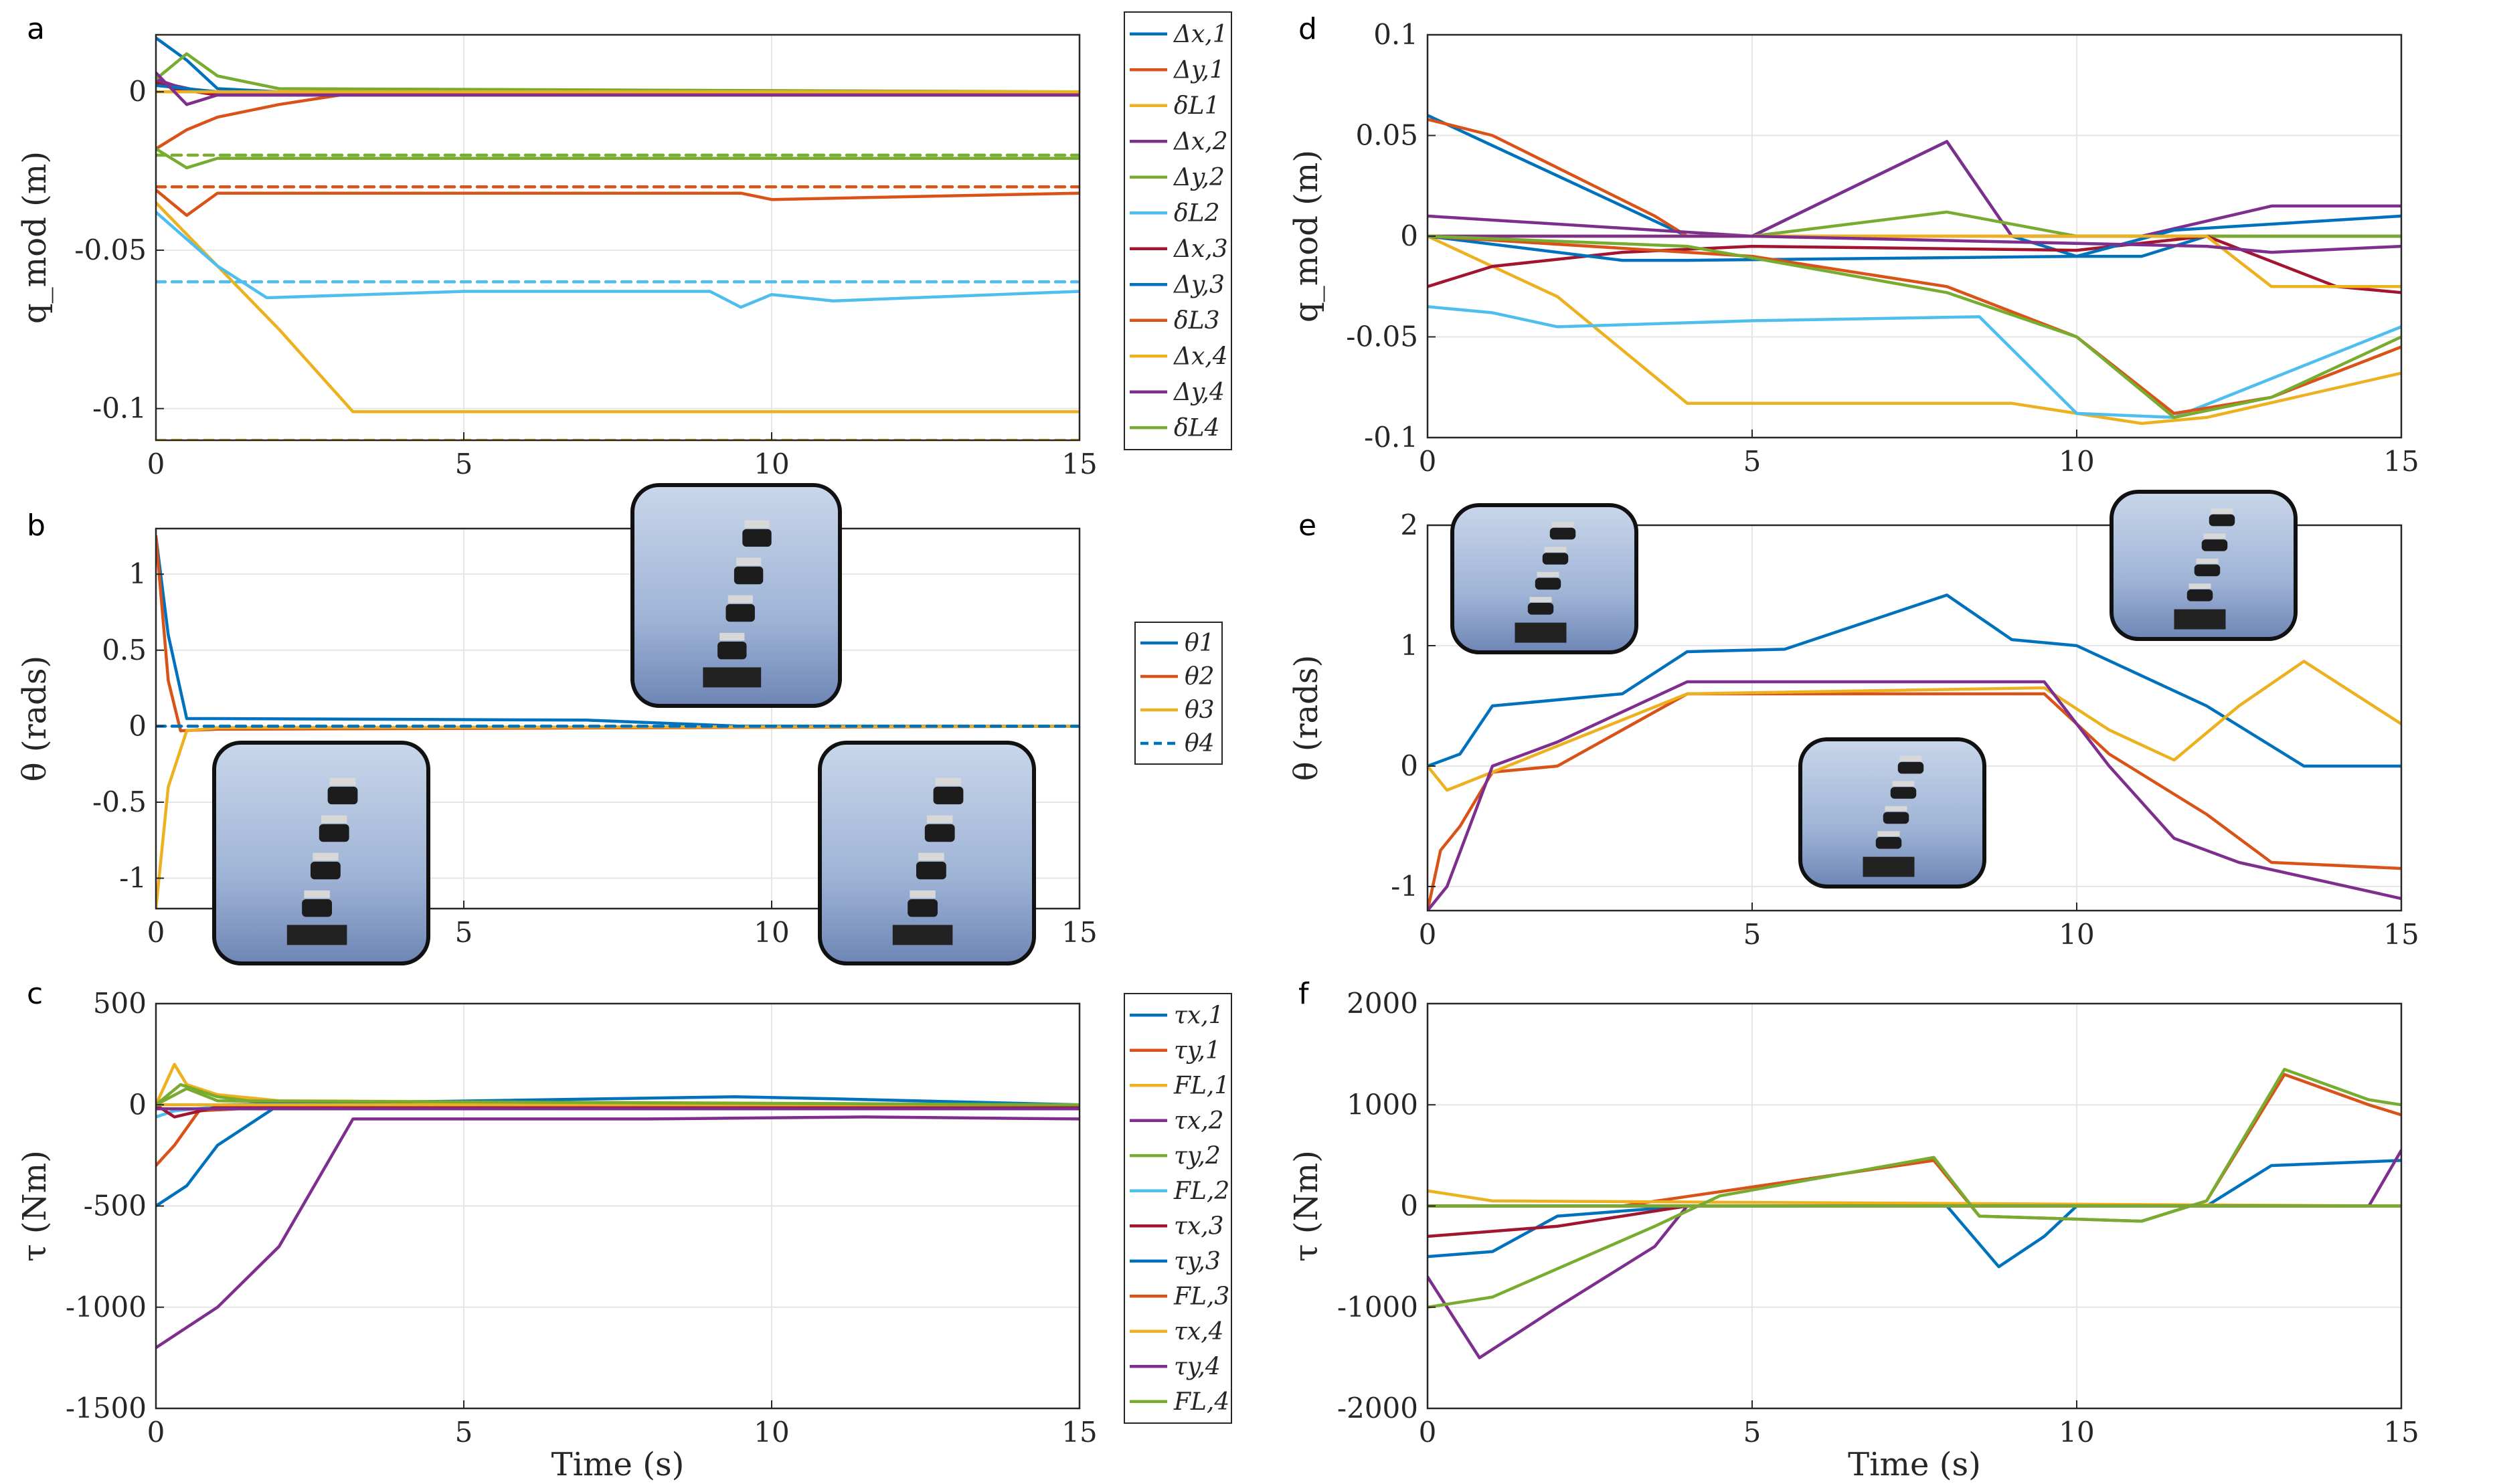 This screenshot has height=1484, width=2493. I want to click on legend-label: θ1, so click(1200, 643).